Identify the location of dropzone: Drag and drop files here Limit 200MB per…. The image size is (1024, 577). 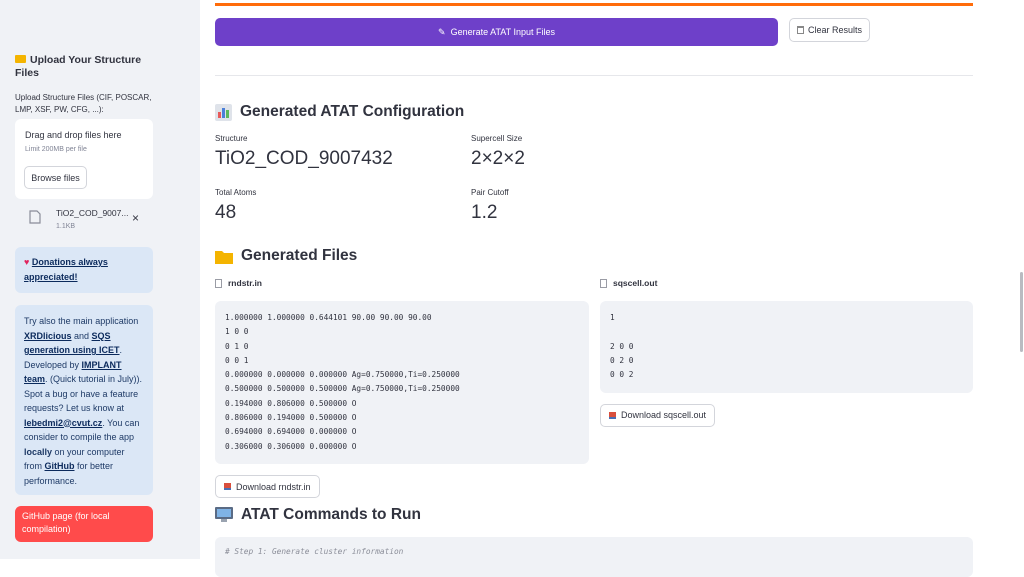
(84, 159).